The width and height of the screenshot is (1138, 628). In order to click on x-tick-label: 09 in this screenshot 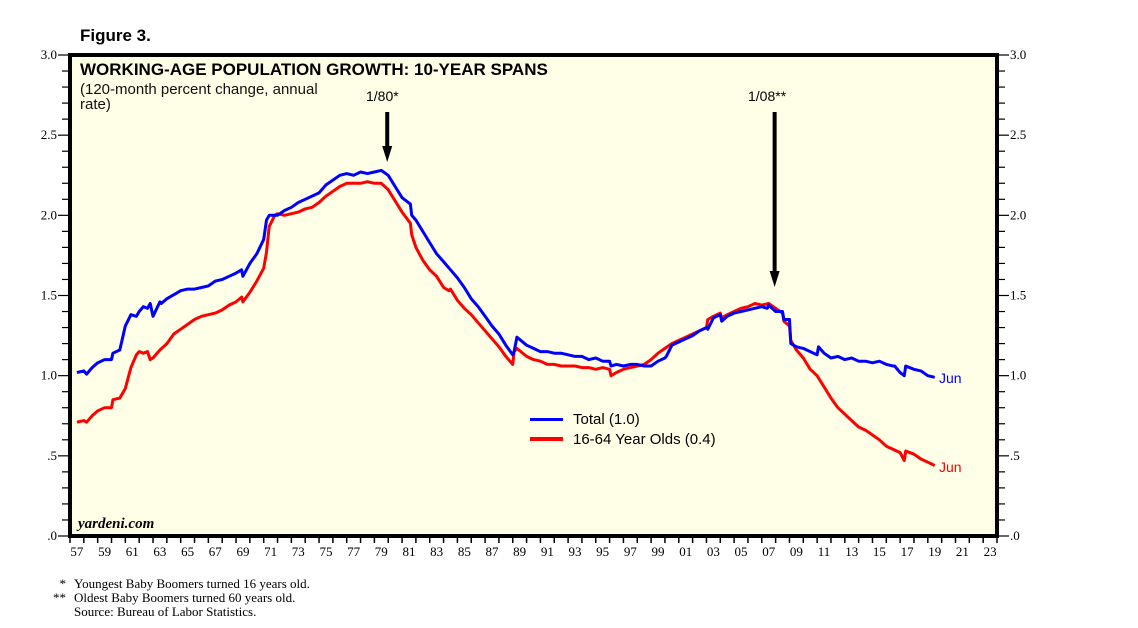, I will do `click(796, 551)`.